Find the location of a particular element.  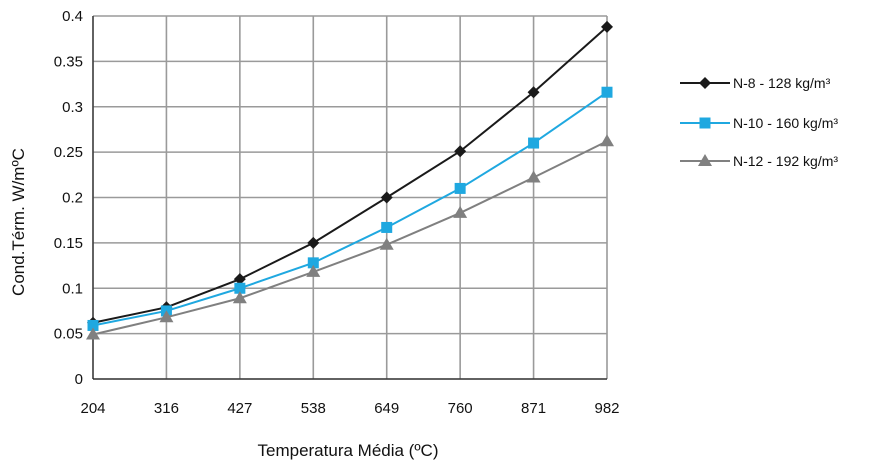

legend-label: N-10 - 160 kg/m³ is located at coordinates (785, 123).